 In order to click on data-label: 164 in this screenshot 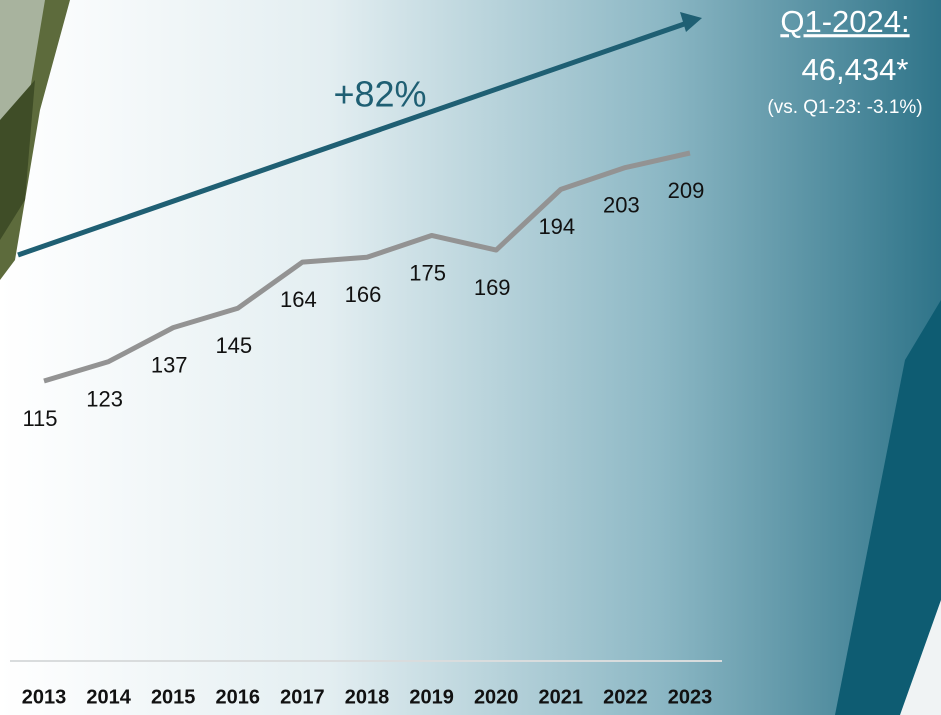, I will do `click(298, 299)`.